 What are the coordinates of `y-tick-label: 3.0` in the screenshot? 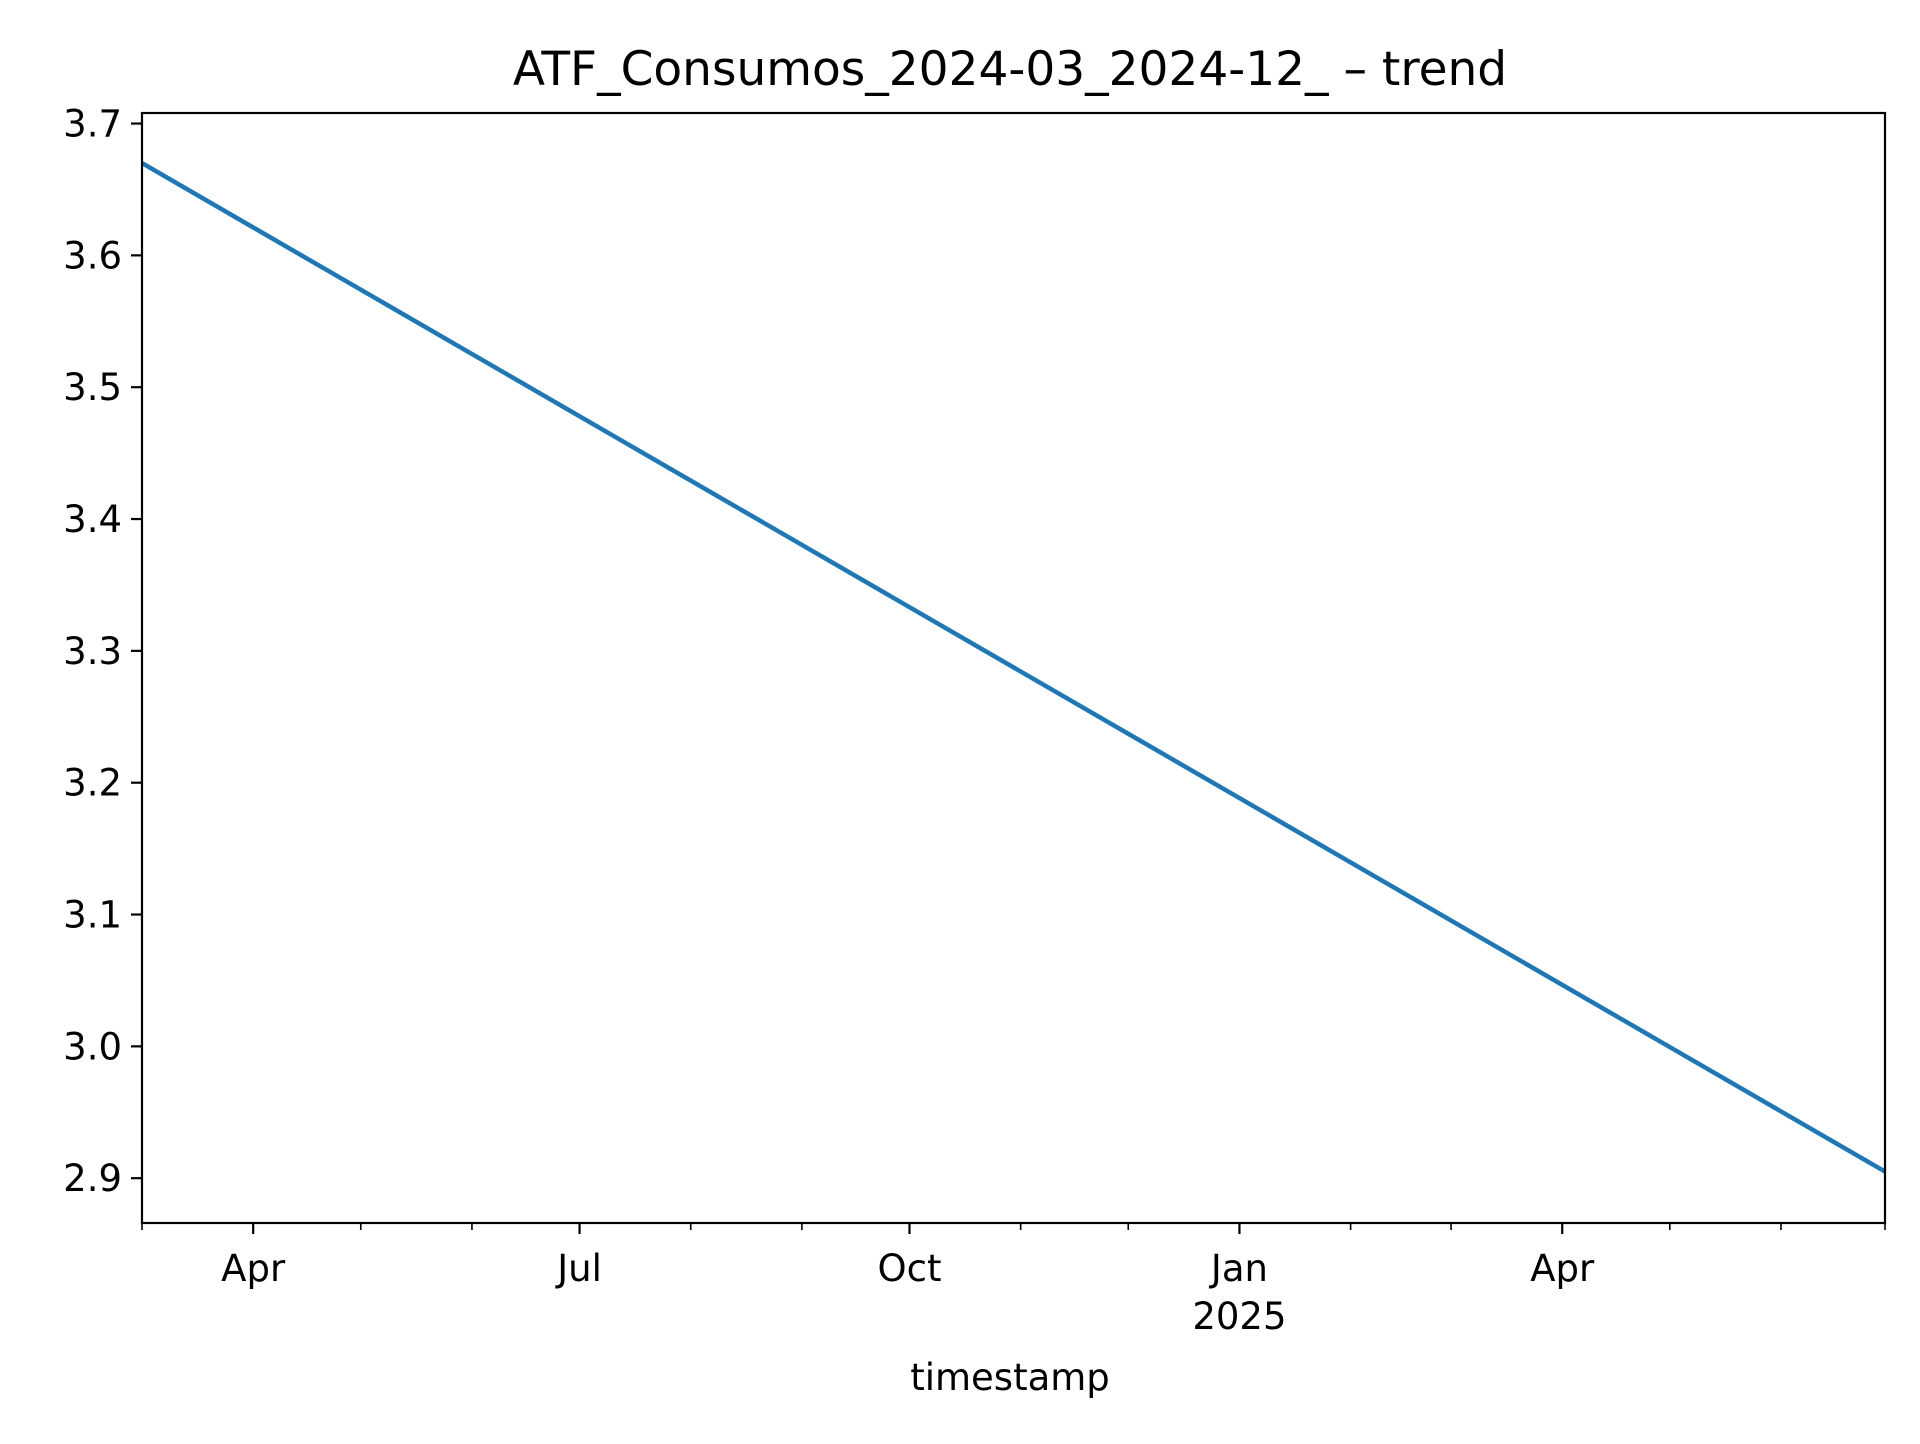 It's located at (92, 1046).